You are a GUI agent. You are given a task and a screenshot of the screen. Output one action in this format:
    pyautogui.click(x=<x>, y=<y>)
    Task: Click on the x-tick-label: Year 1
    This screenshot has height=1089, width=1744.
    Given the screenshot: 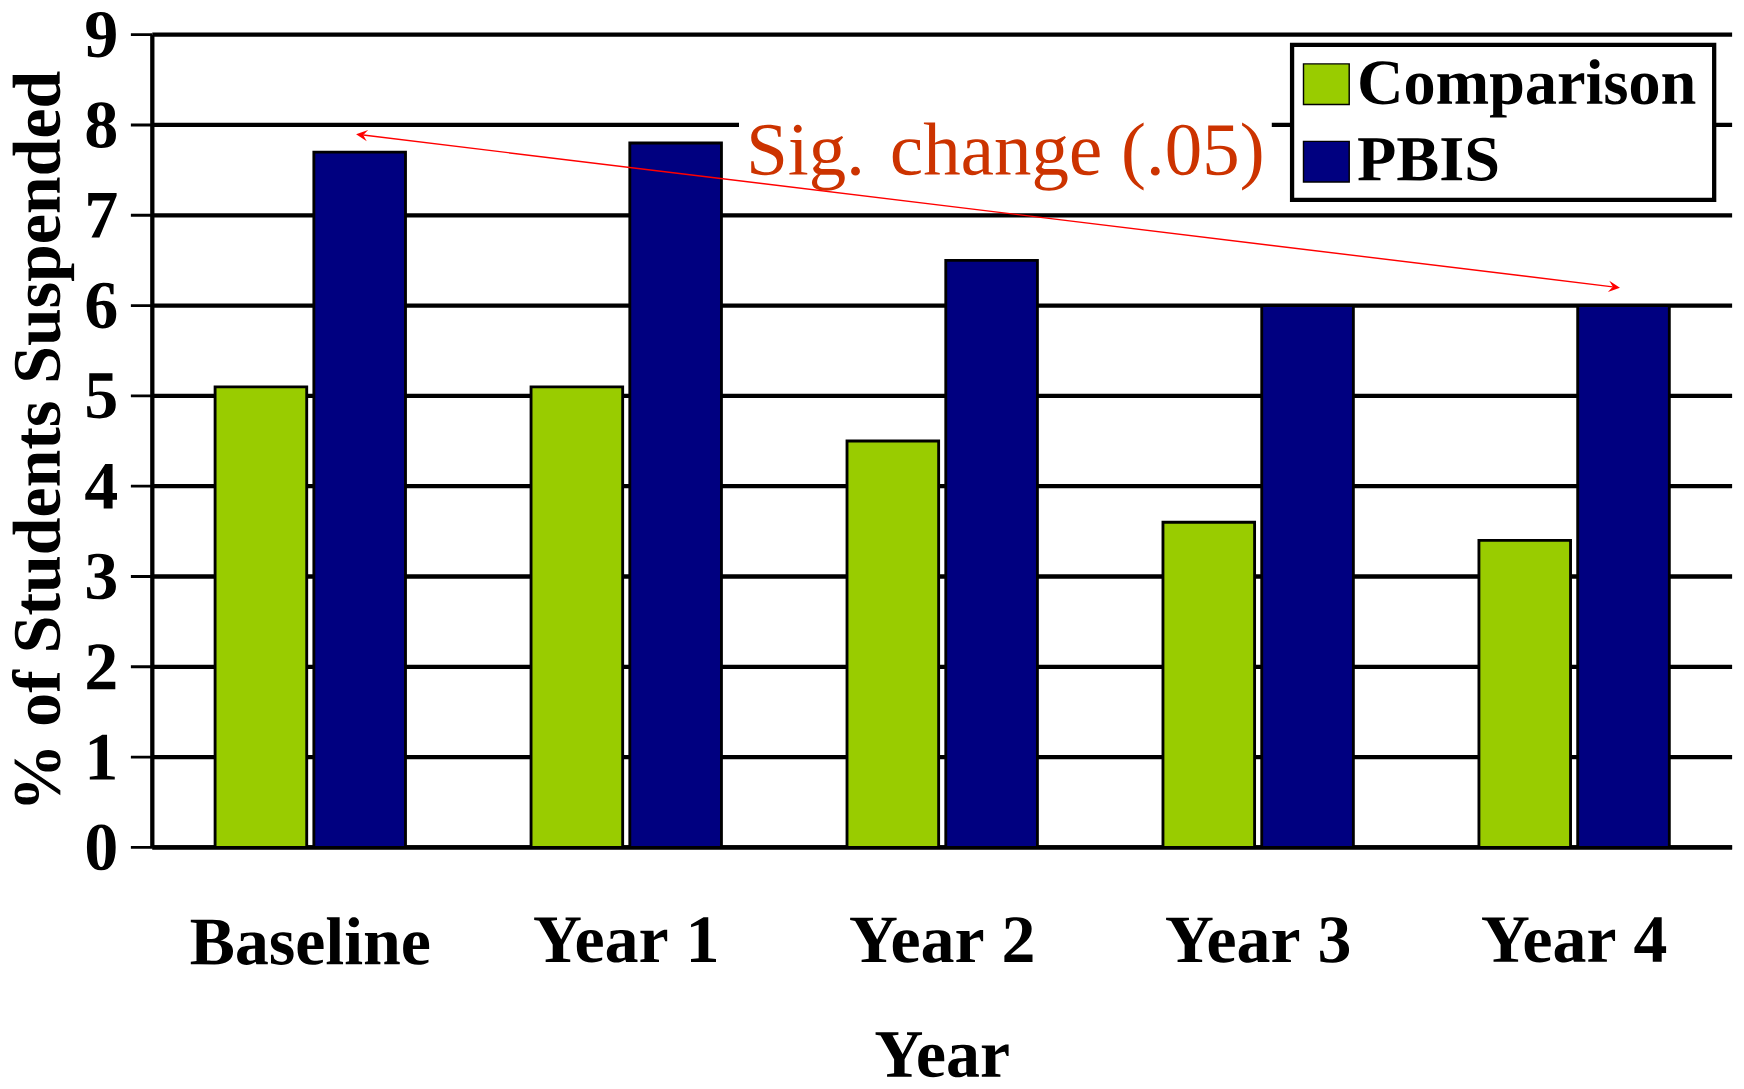 What is the action you would take?
    pyautogui.click(x=625, y=940)
    